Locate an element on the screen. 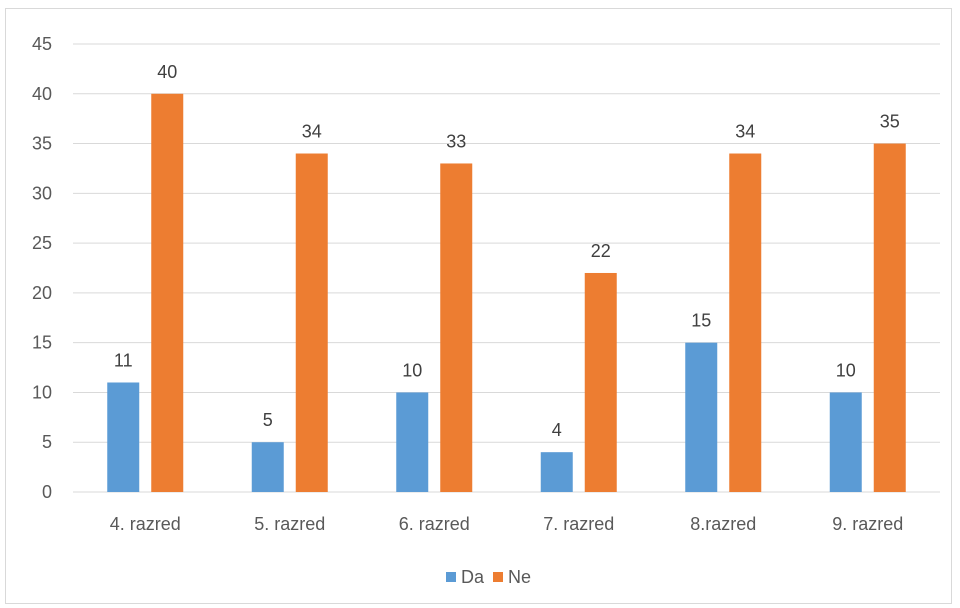 This screenshot has height=608, width=960. y-tick-label: 40 is located at coordinates (42, 94).